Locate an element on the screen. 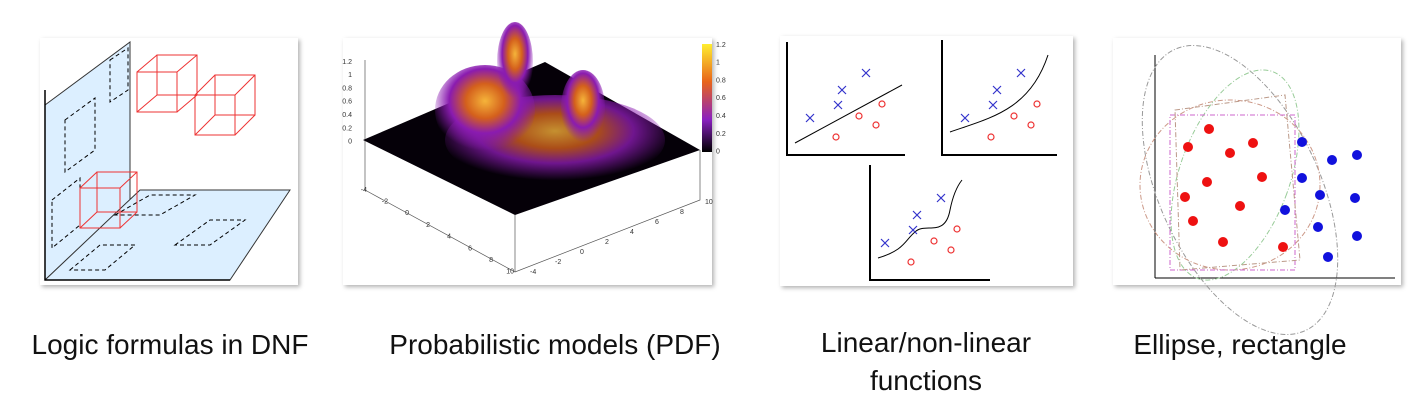 The height and width of the screenshot is (412, 1423). dnf-illustration is located at coordinates (169, 161).